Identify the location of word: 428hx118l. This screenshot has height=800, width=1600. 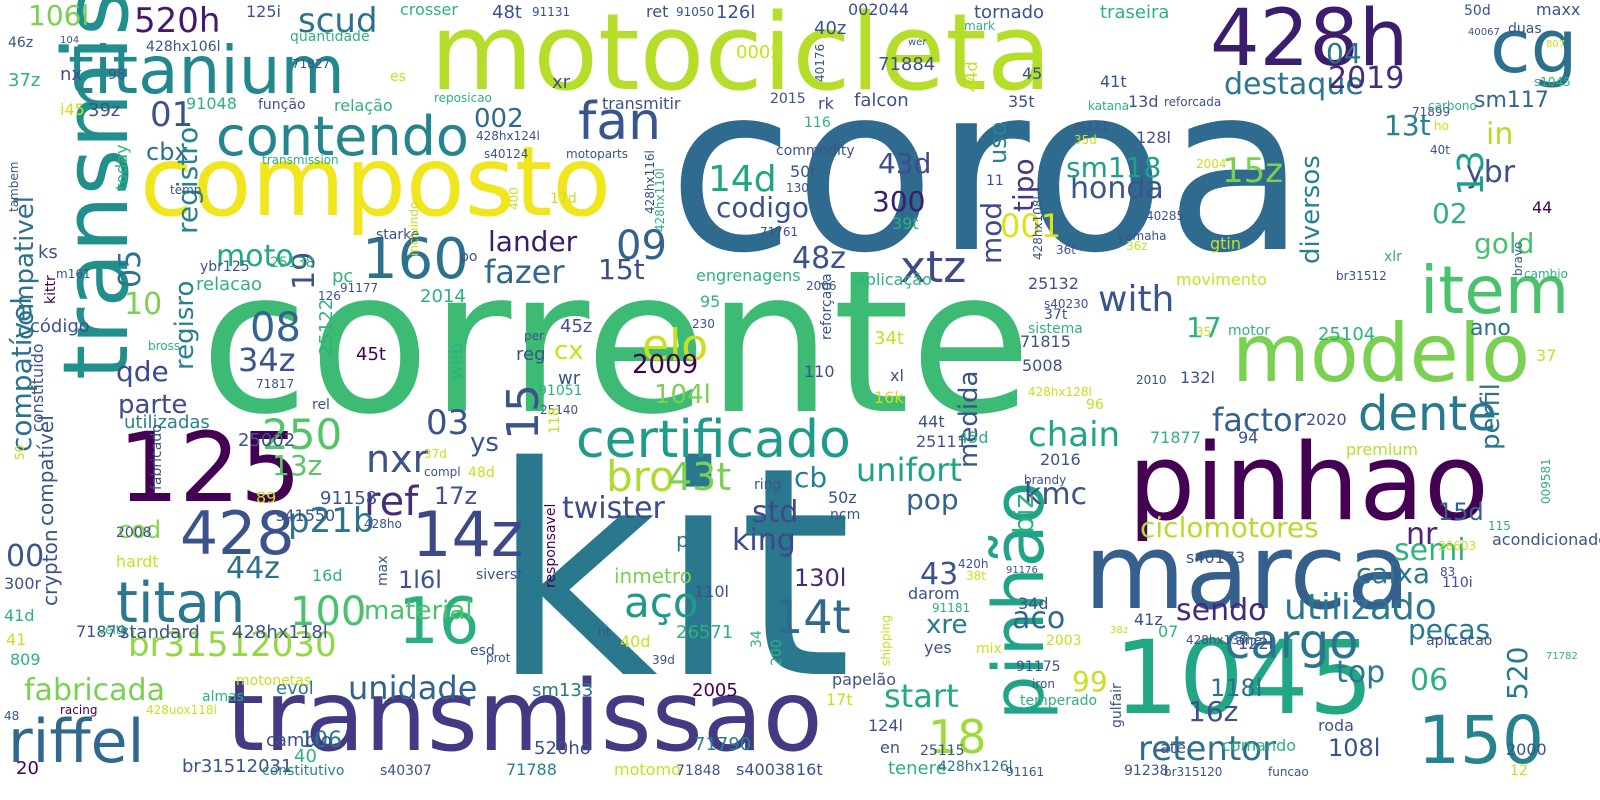
(280, 632).